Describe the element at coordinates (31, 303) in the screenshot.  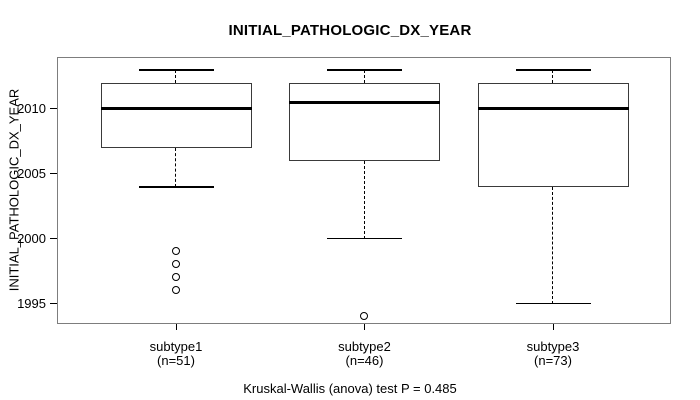
I see `y-axis-tick-label: 1995` at that location.